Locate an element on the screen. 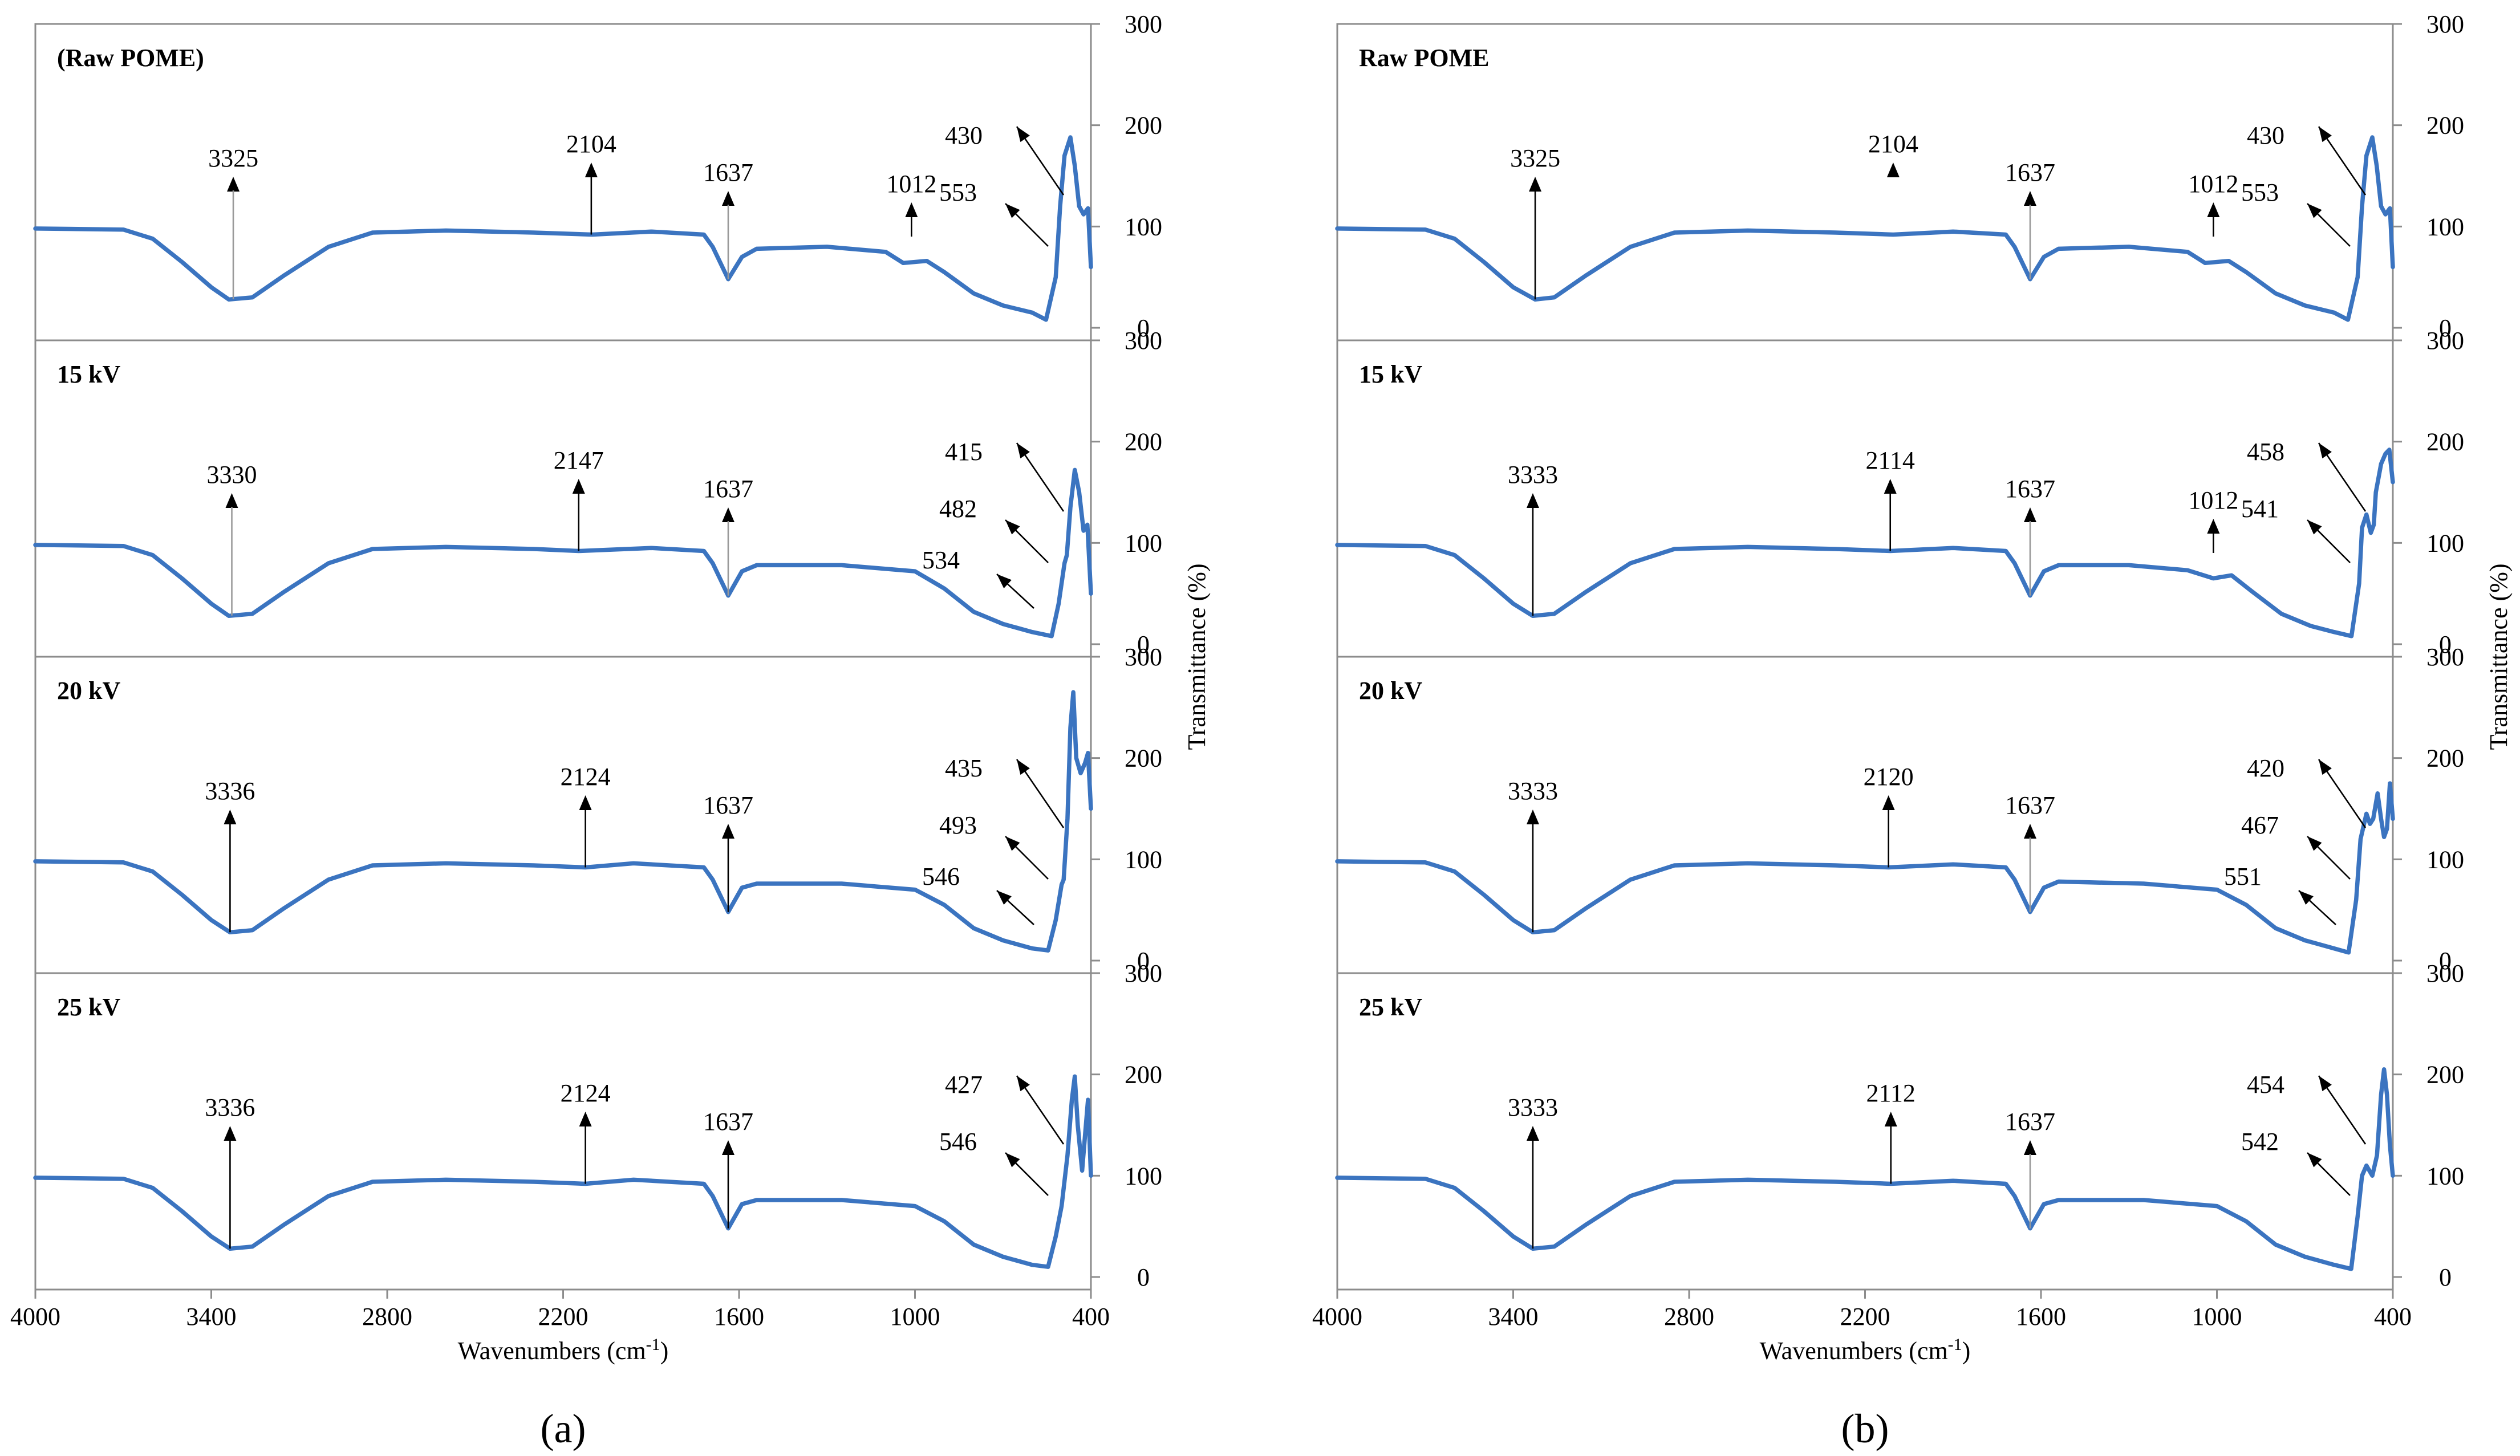 This screenshot has width=2520, height=1456. x-axis-label: Wavenumbers (cm-1) is located at coordinates (563, 1350).